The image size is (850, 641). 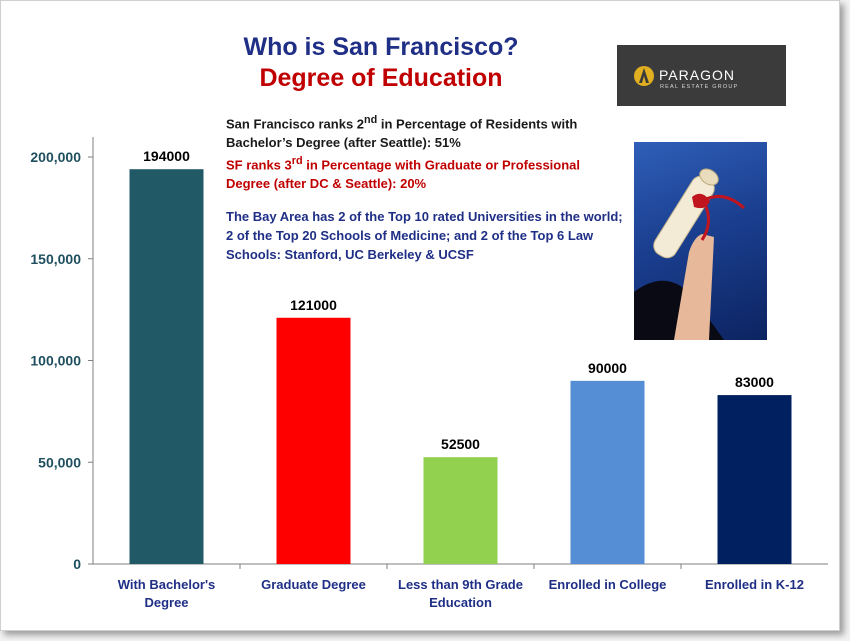 I want to click on x-category-label: Graduate Degree, so click(x=313, y=584).